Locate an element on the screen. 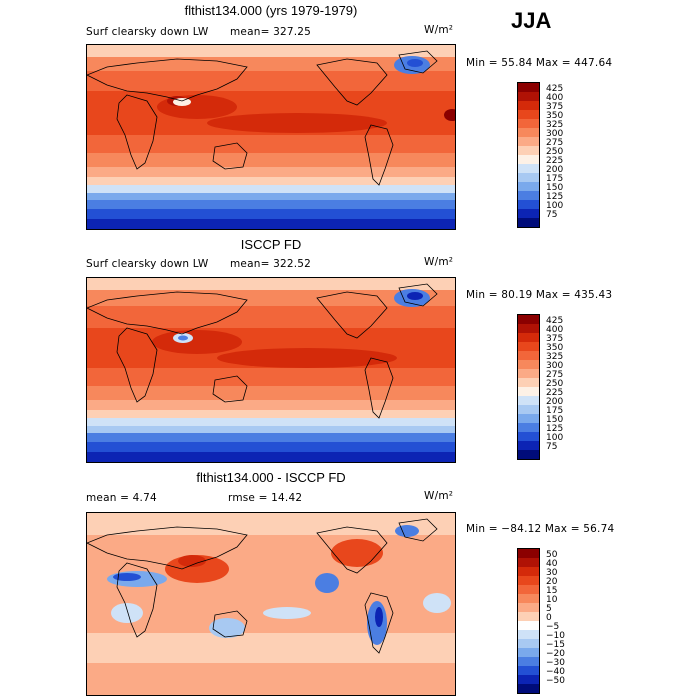 This screenshot has height=700, width=700. panel1-colorbar-label: 375 is located at coordinates (555, 107).